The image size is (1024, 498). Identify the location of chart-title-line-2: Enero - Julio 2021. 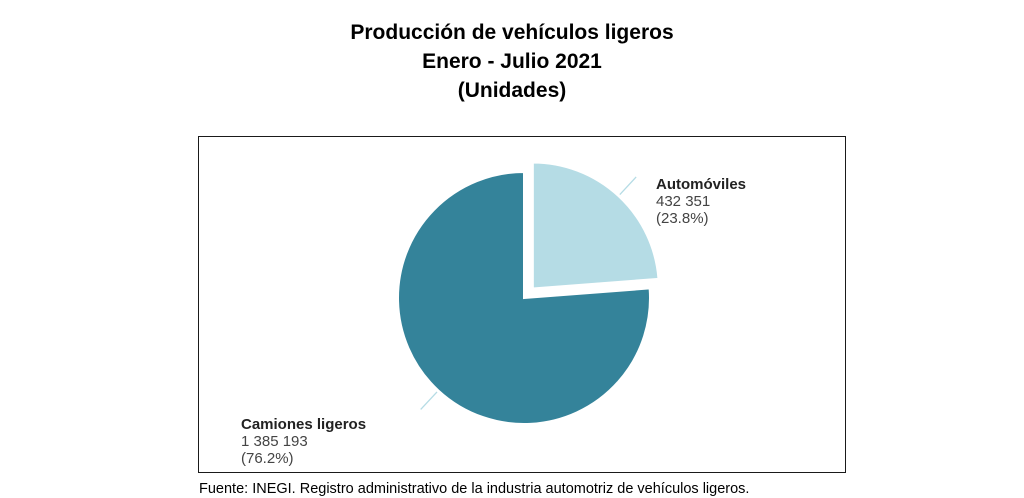
(512, 61).